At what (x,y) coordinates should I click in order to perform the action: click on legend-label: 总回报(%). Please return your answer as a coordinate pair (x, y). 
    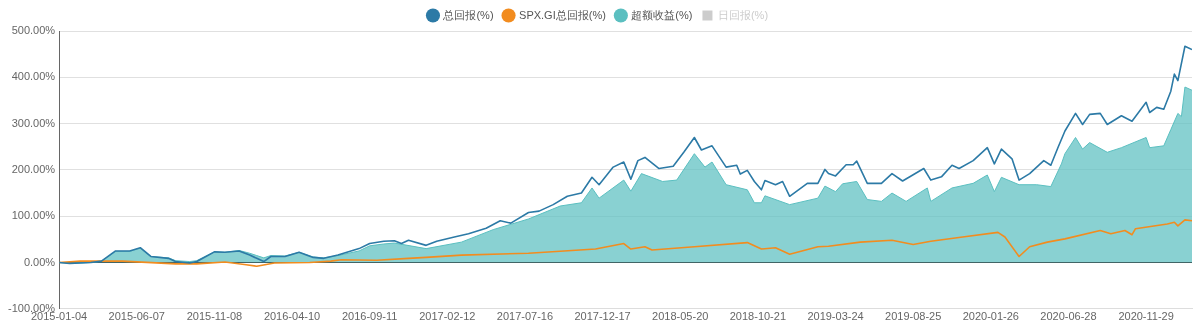
    Looking at the image, I should click on (468, 14).